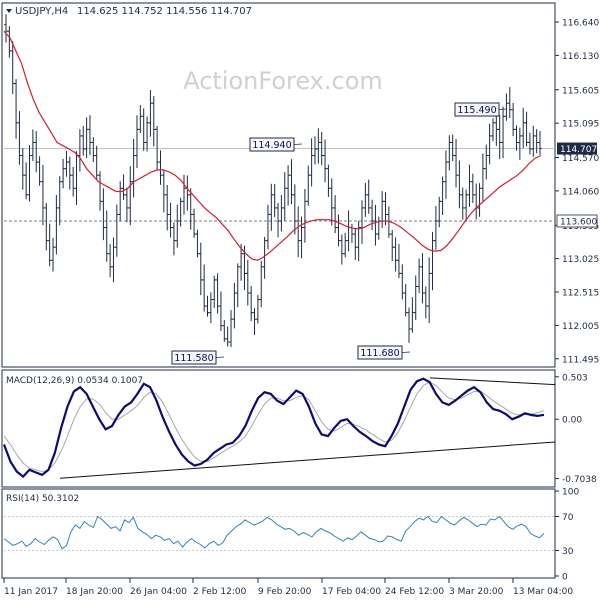  I want to click on level-label-text: 115.490, so click(476, 110).